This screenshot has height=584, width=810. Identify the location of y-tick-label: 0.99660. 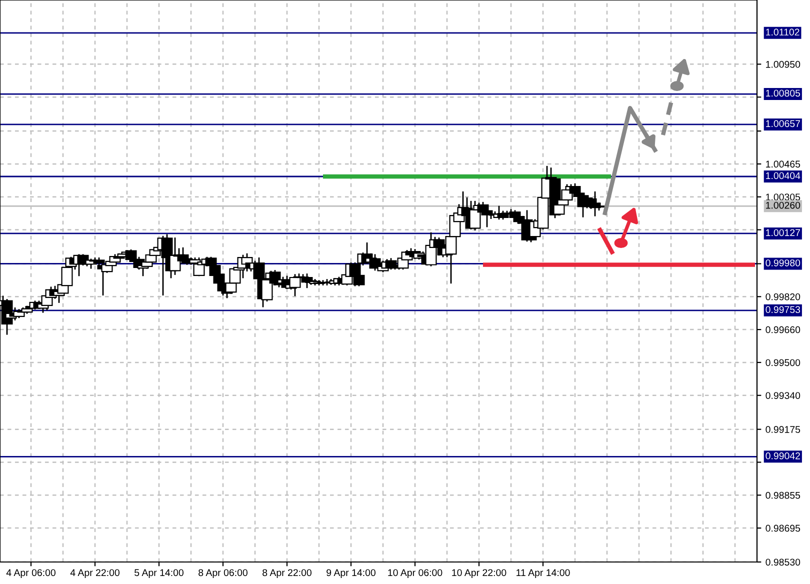
(783, 330).